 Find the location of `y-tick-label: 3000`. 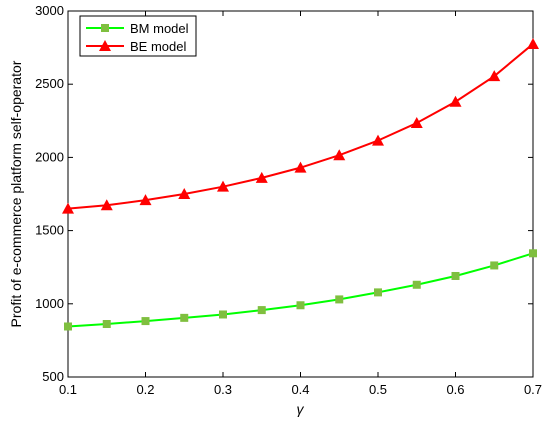

y-tick-label: 3000 is located at coordinates (49, 10).